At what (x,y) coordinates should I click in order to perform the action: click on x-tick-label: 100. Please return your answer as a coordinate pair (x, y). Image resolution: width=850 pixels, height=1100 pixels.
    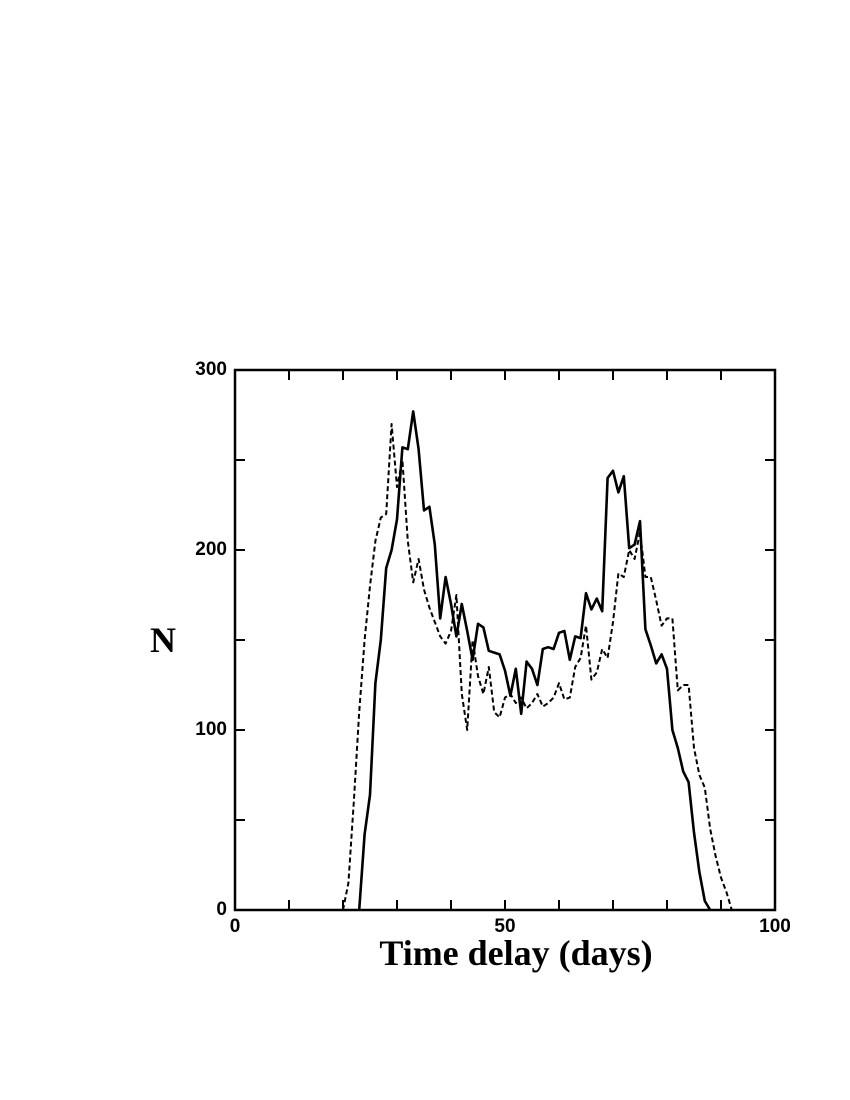
    Looking at the image, I should click on (775, 926).